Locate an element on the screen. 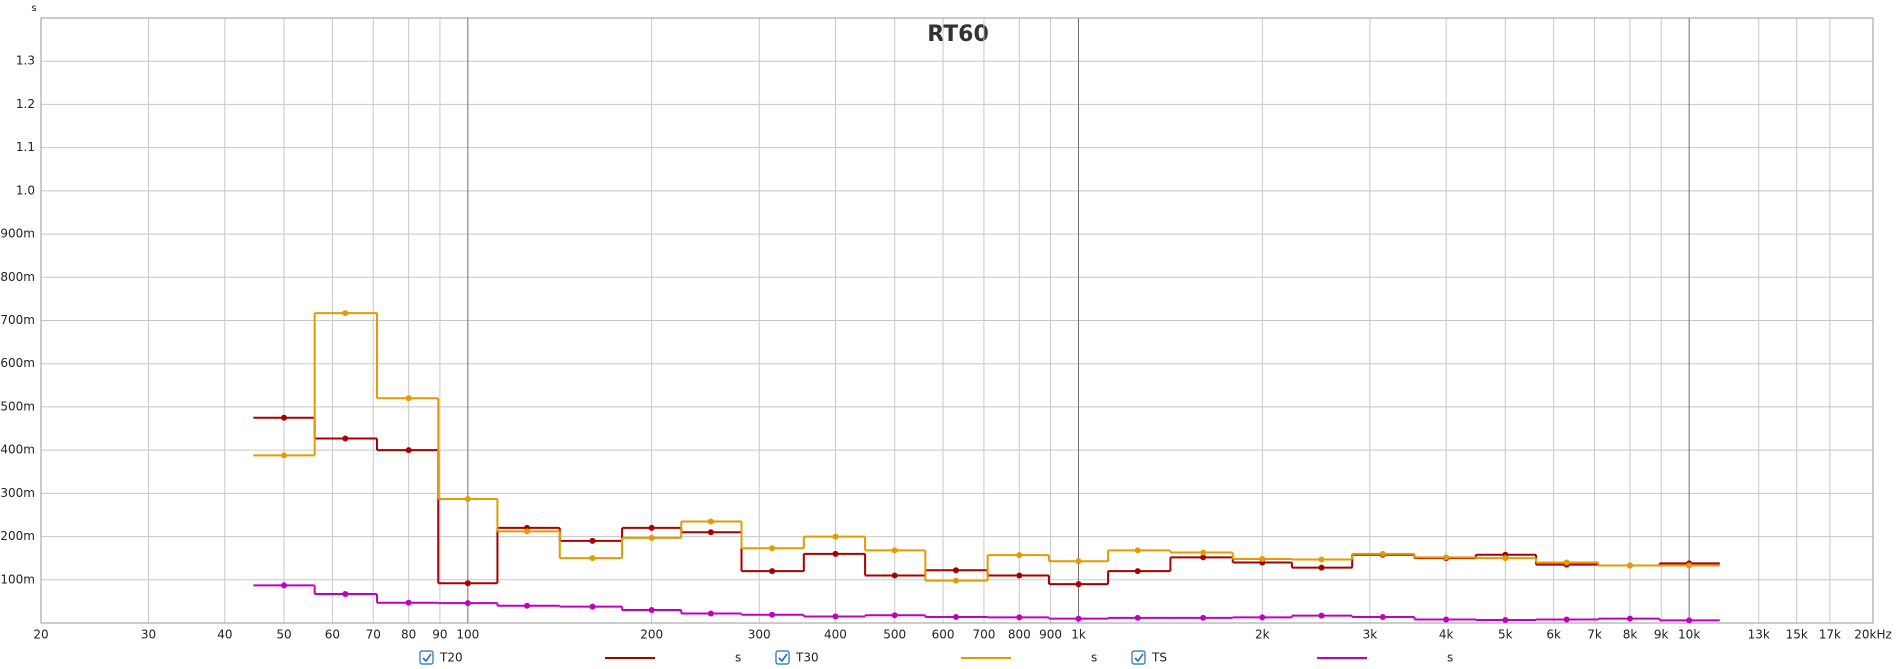 The width and height of the screenshot is (1900, 669). x-tick-label: 13k is located at coordinates (1759, 635).